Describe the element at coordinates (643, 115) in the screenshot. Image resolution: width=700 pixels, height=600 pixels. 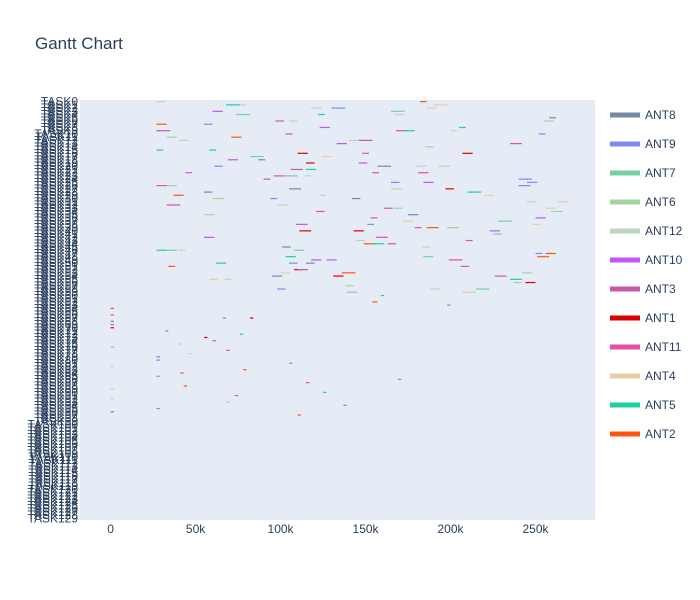
I see `legend-item: ANT8` at that location.